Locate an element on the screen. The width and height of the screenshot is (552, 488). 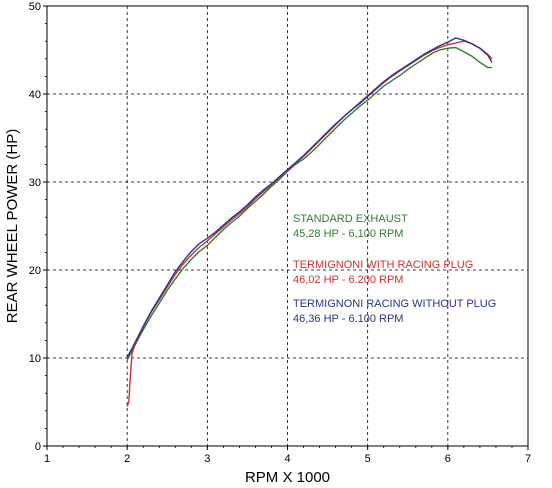
x-tick-label: 2 is located at coordinates (127, 459).